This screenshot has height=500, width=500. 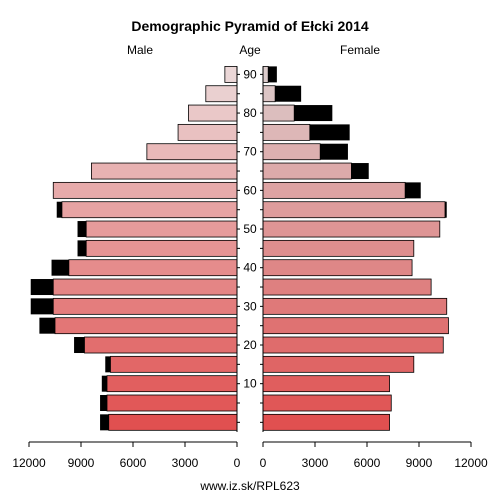 What do you see at coordinates (250, 152) in the screenshot?
I see `age-tick-label: 70` at bounding box center [250, 152].